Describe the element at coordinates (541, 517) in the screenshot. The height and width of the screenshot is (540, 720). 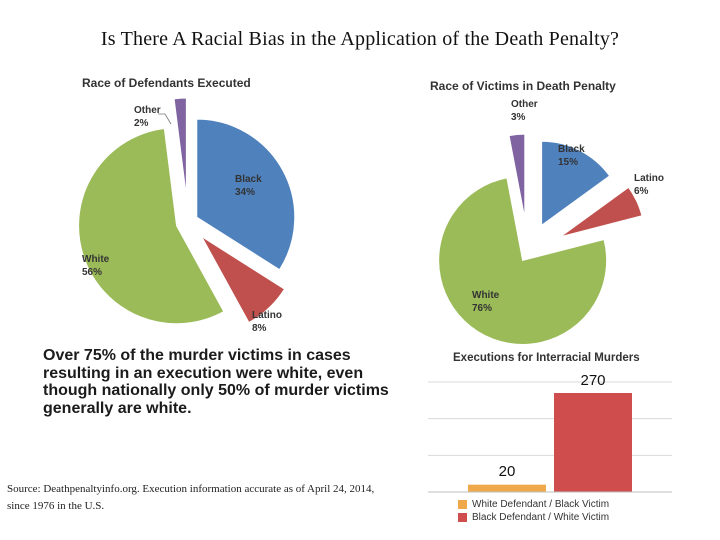
I see `legend-label: Black Defendant / White Victim` at that location.